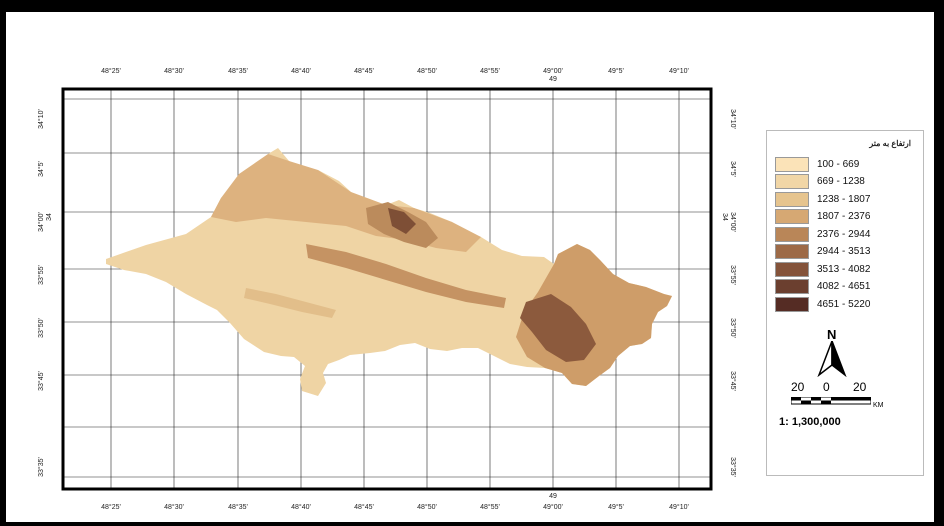 The height and width of the screenshot is (526, 944). Describe the element at coordinates (238, 71) in the screenshot. I see `top-longitude-label: 48°35'` at that location.